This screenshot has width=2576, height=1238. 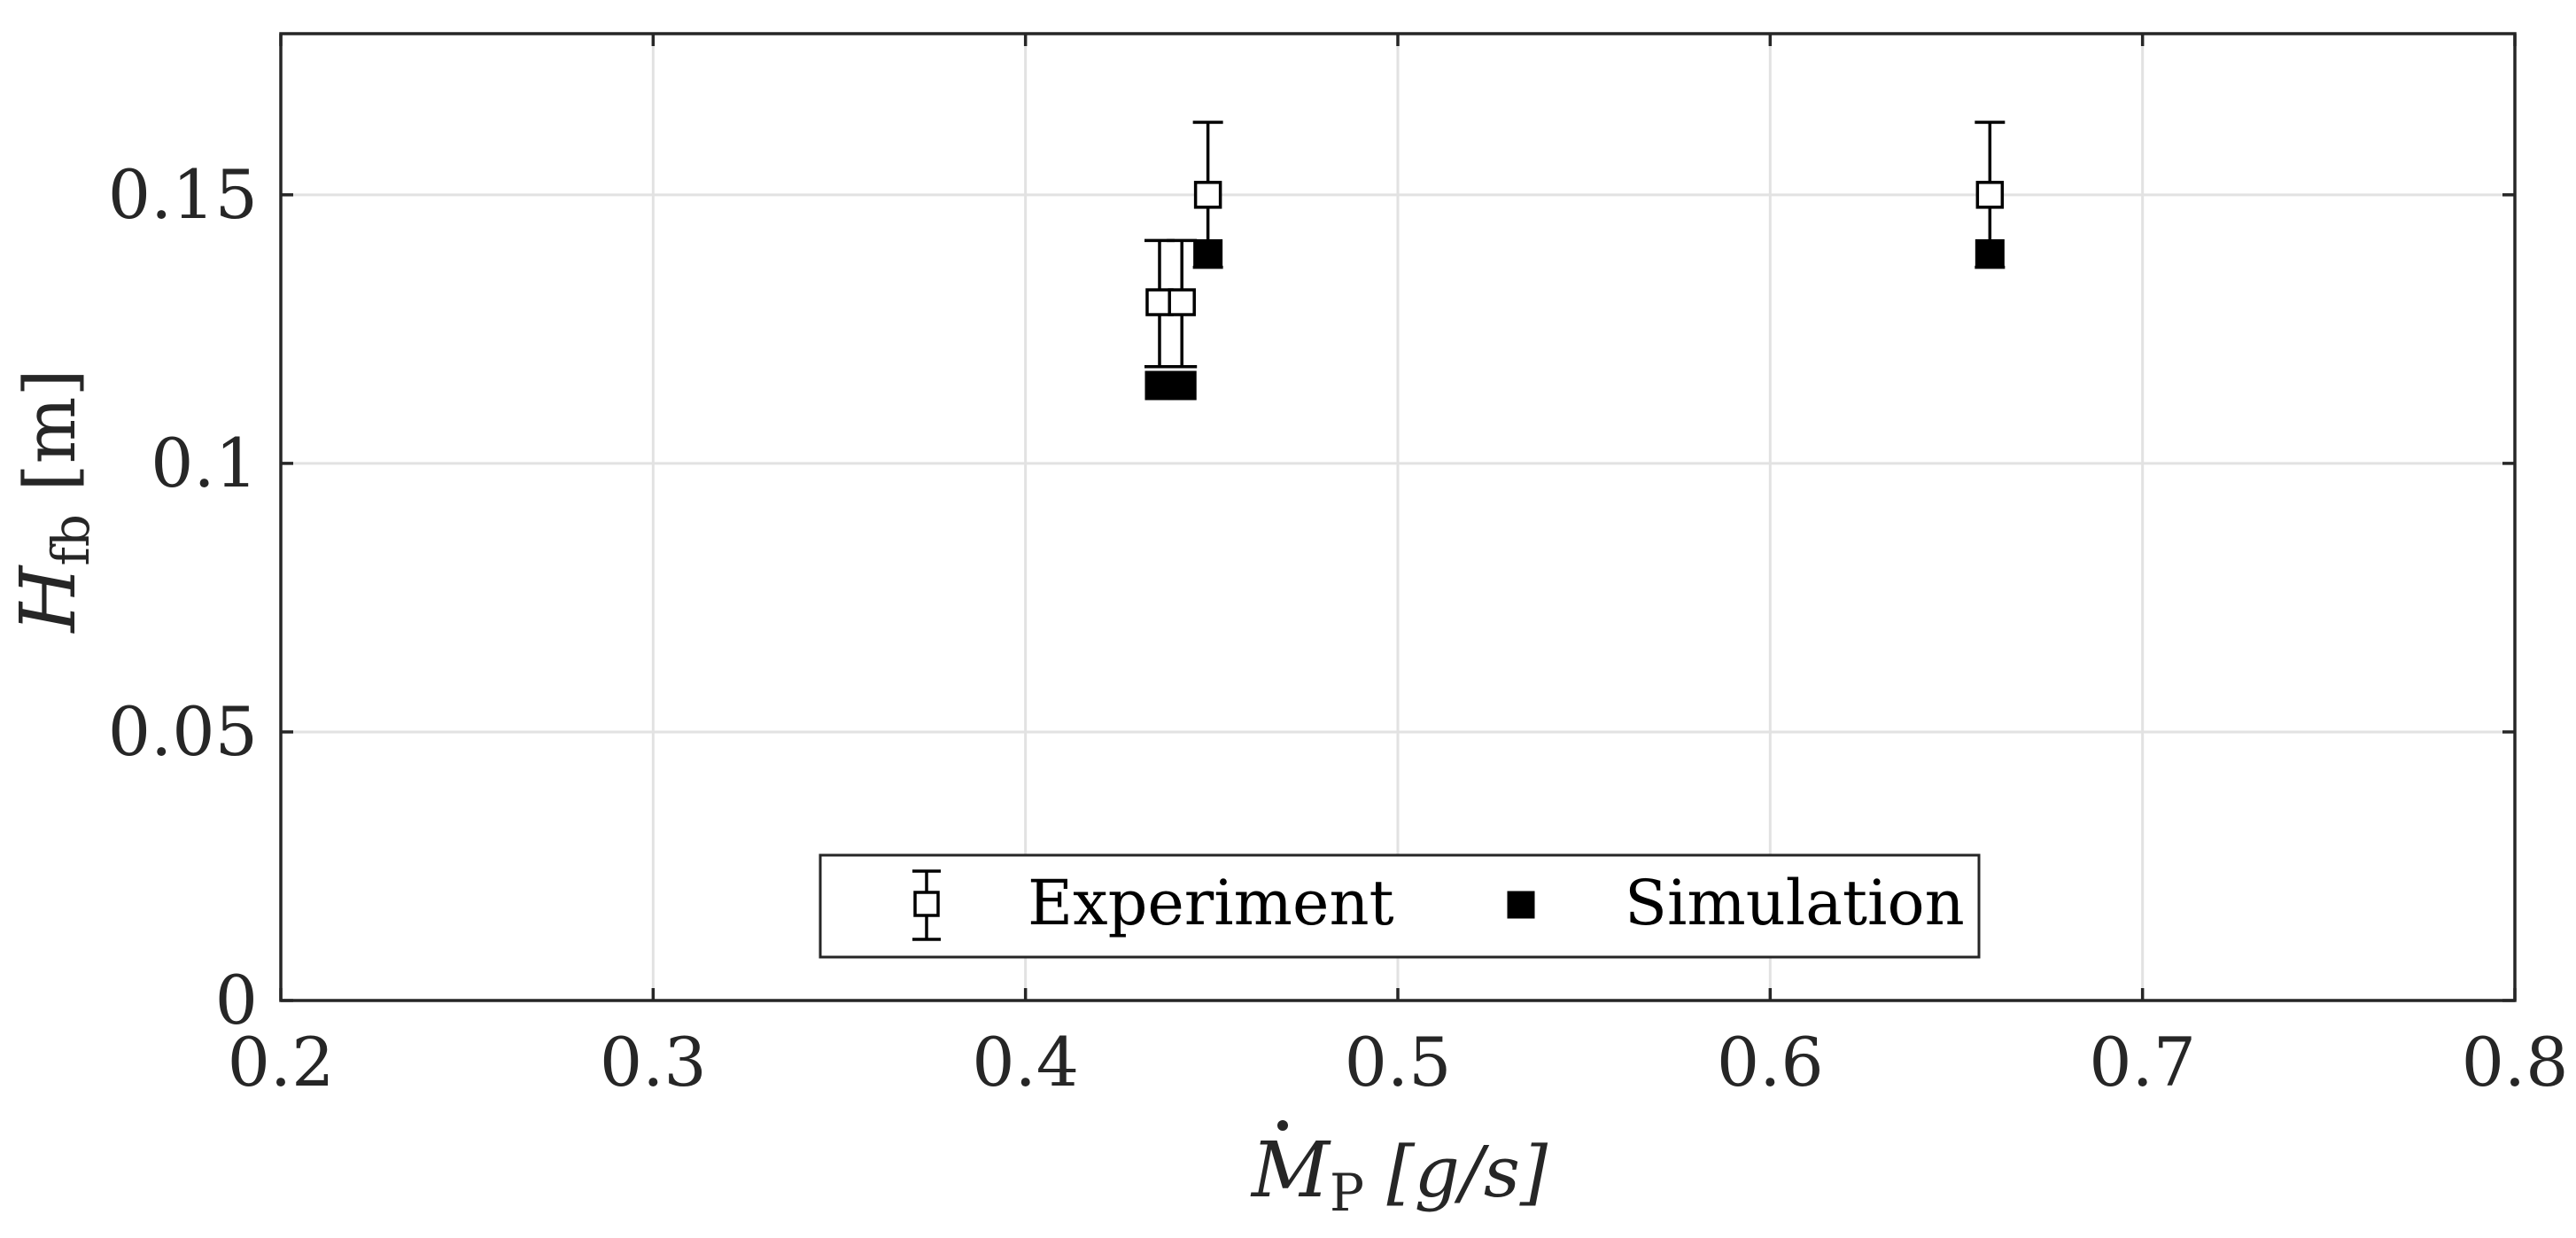 I want to click on y-tick-label: 0, so click(x=236, y=1000).